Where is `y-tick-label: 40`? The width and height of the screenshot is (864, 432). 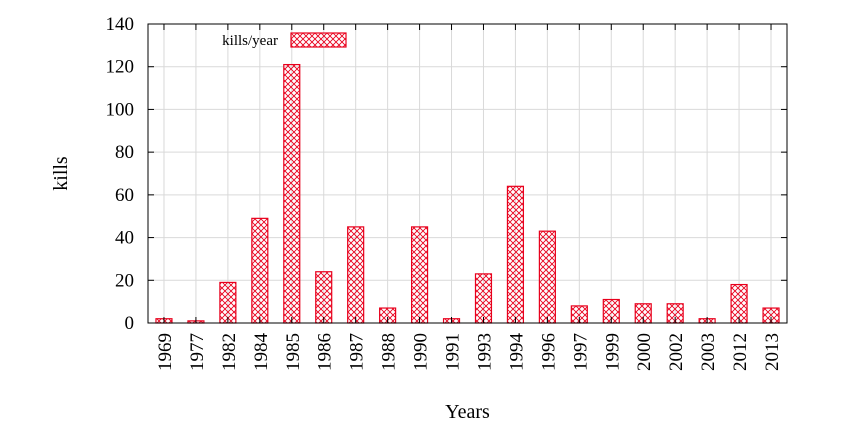 y-tick-label: 40 is located at coordinates (124, 238).